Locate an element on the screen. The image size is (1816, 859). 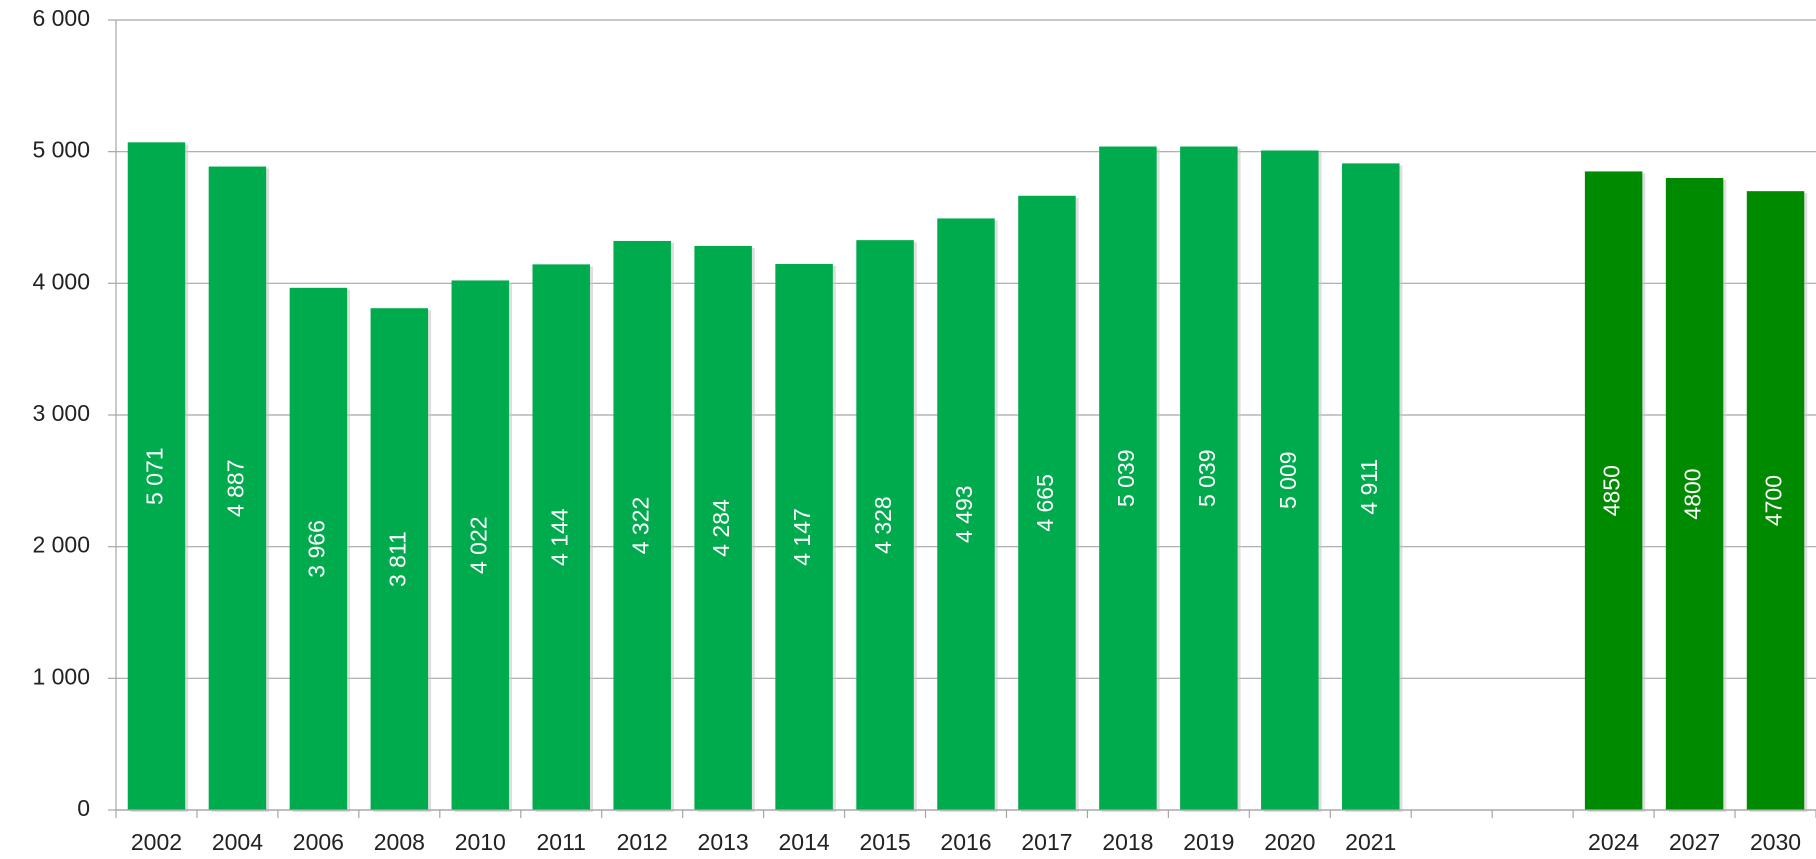
value-label: 3 811 is located at coordinates (397, 559).